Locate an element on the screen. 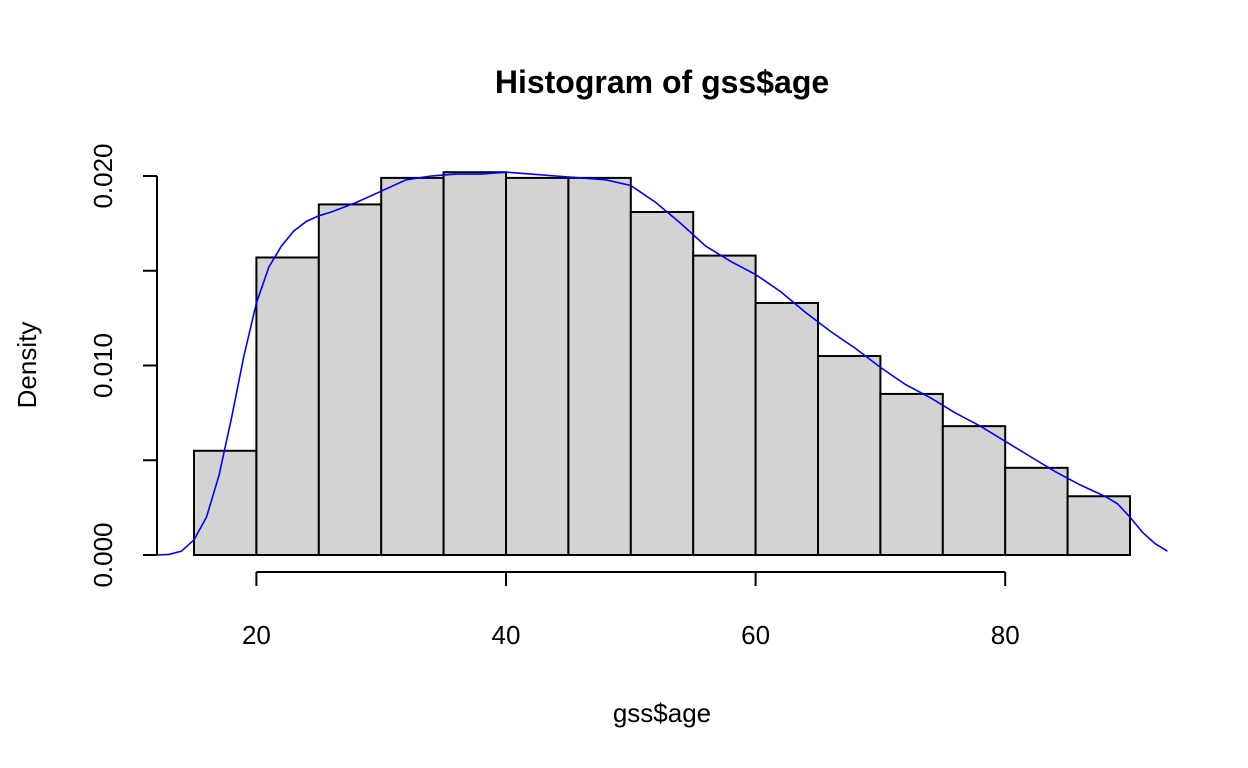  y-axis-label: Density is located at coordinates (27, 365).